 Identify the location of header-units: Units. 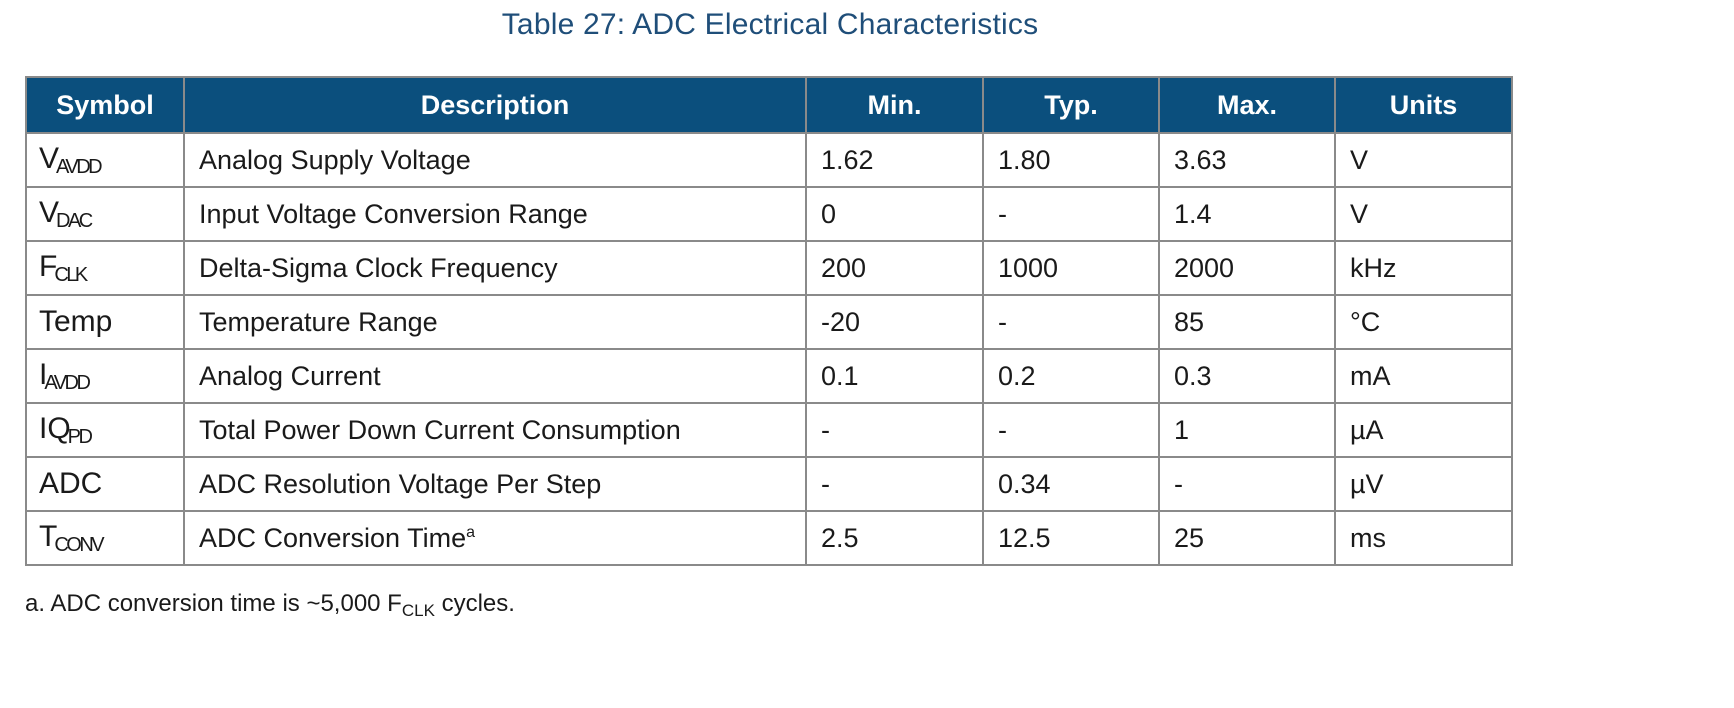
(1423, 105).